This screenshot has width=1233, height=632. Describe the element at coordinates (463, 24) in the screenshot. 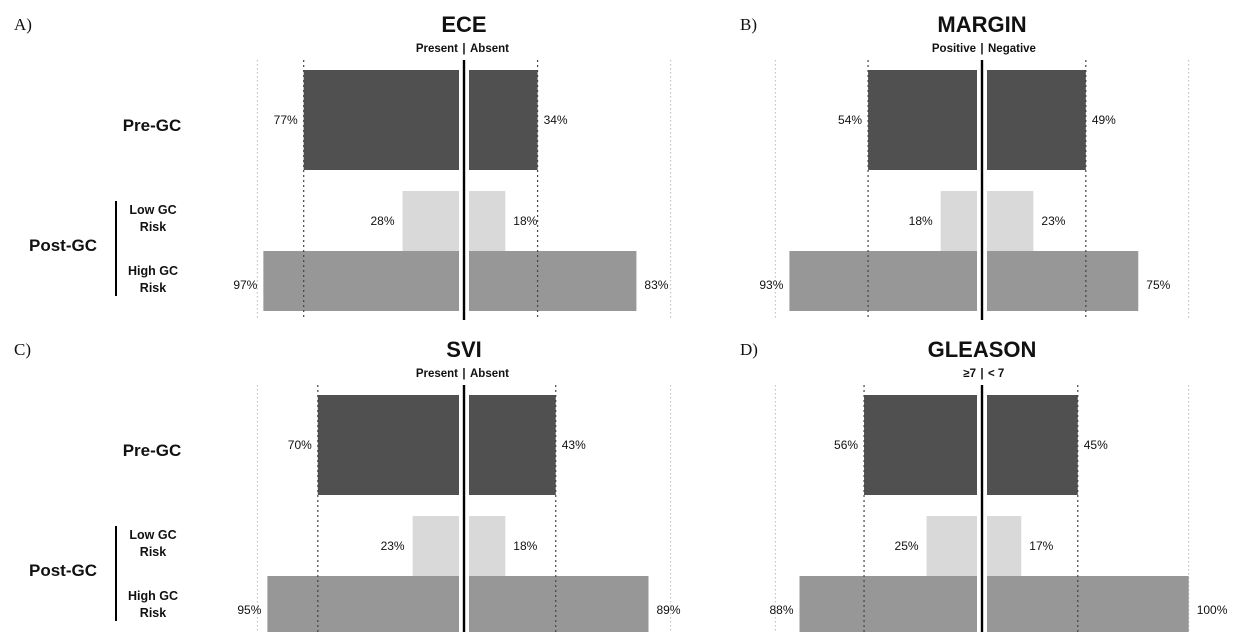

I see `panel-title: ECE` at that location.